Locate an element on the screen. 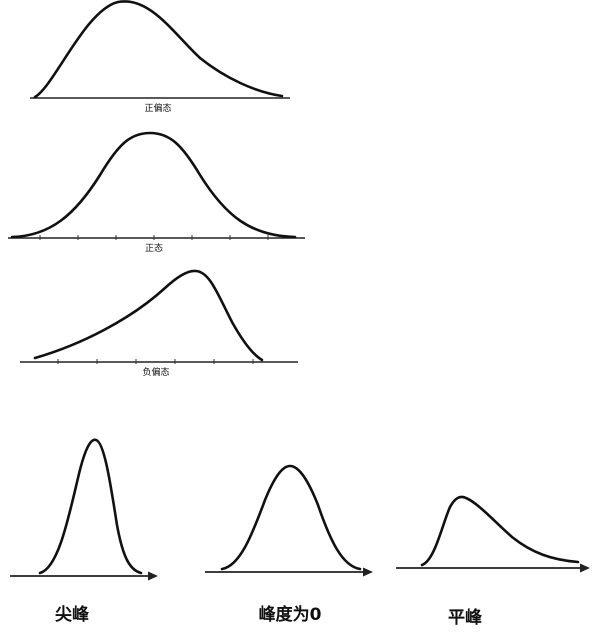  mesokurtic-panel: 峰度为0 is located at coordinates (289, 544).